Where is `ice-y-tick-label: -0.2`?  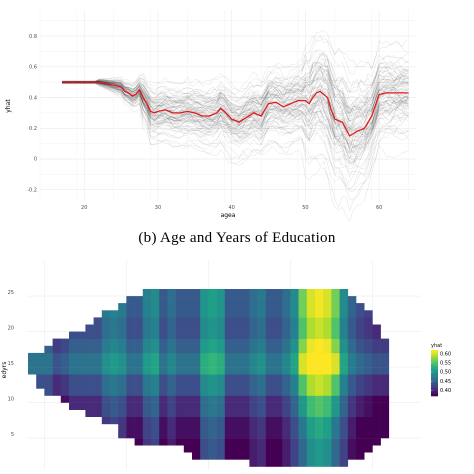 ice-y-tick-label: -0.2 is located at coordinates (32, 190).